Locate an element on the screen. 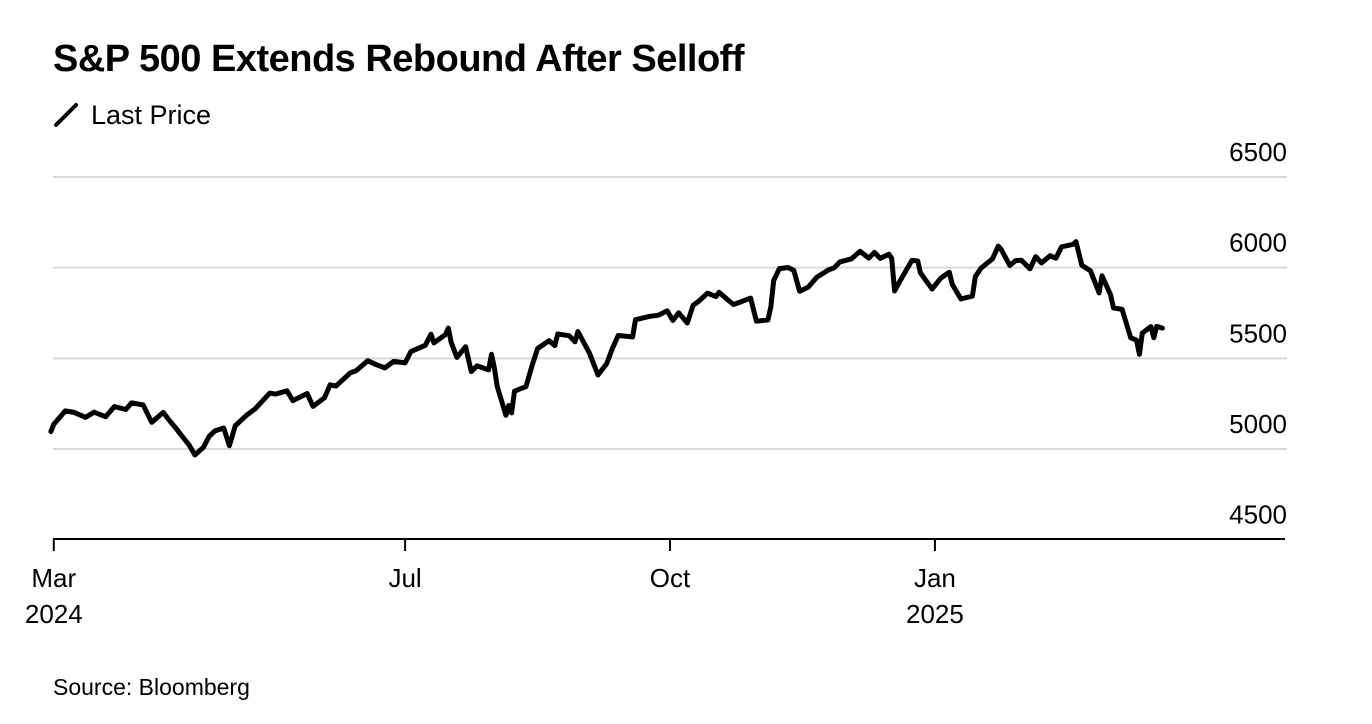 This screenshot has height=724, width=1372. x-axis: Mar 2024 Jul Oct Jan 2025 is located at coordinates (655, 583).